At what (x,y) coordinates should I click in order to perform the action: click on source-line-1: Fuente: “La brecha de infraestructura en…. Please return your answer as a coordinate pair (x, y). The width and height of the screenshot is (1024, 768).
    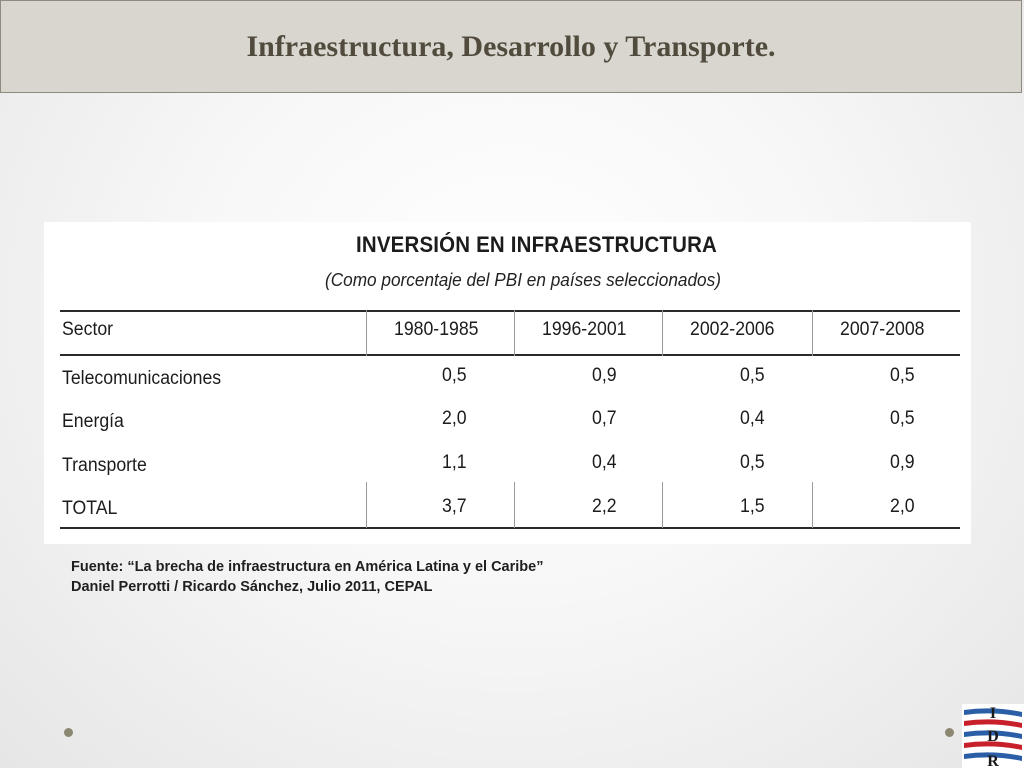
    Looking at the image, I should click on (307, 567).